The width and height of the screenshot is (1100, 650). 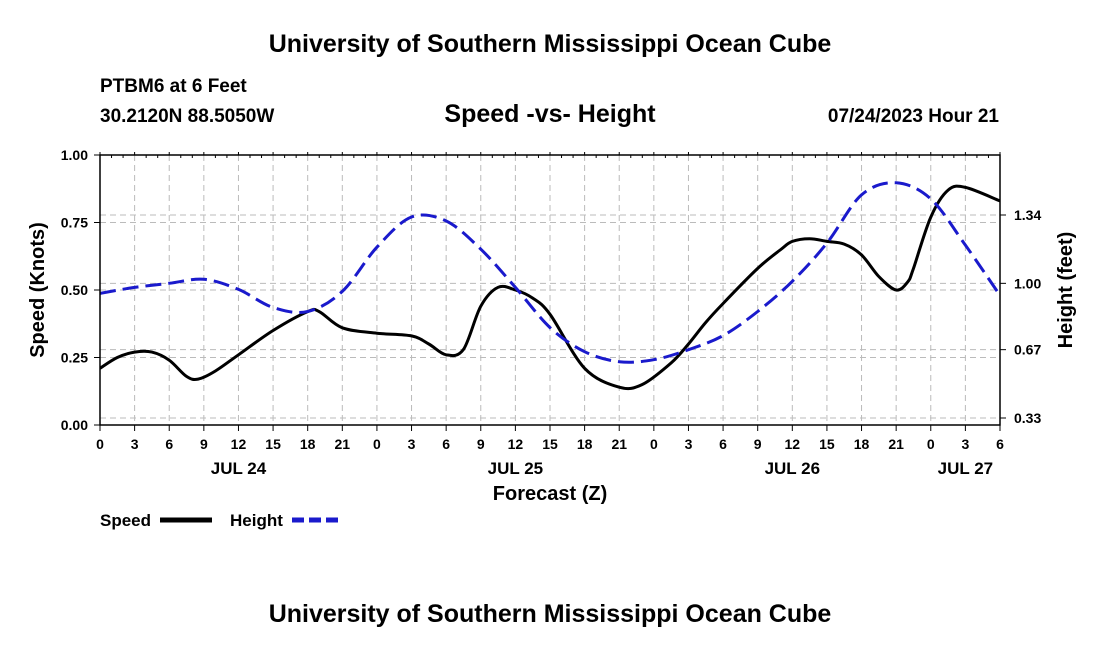 What do you see at coordinates (913, 116) in the screenshot?
I see `forecast-date: 07/24/2023 Hour 21` at bounding box center [913, 116].